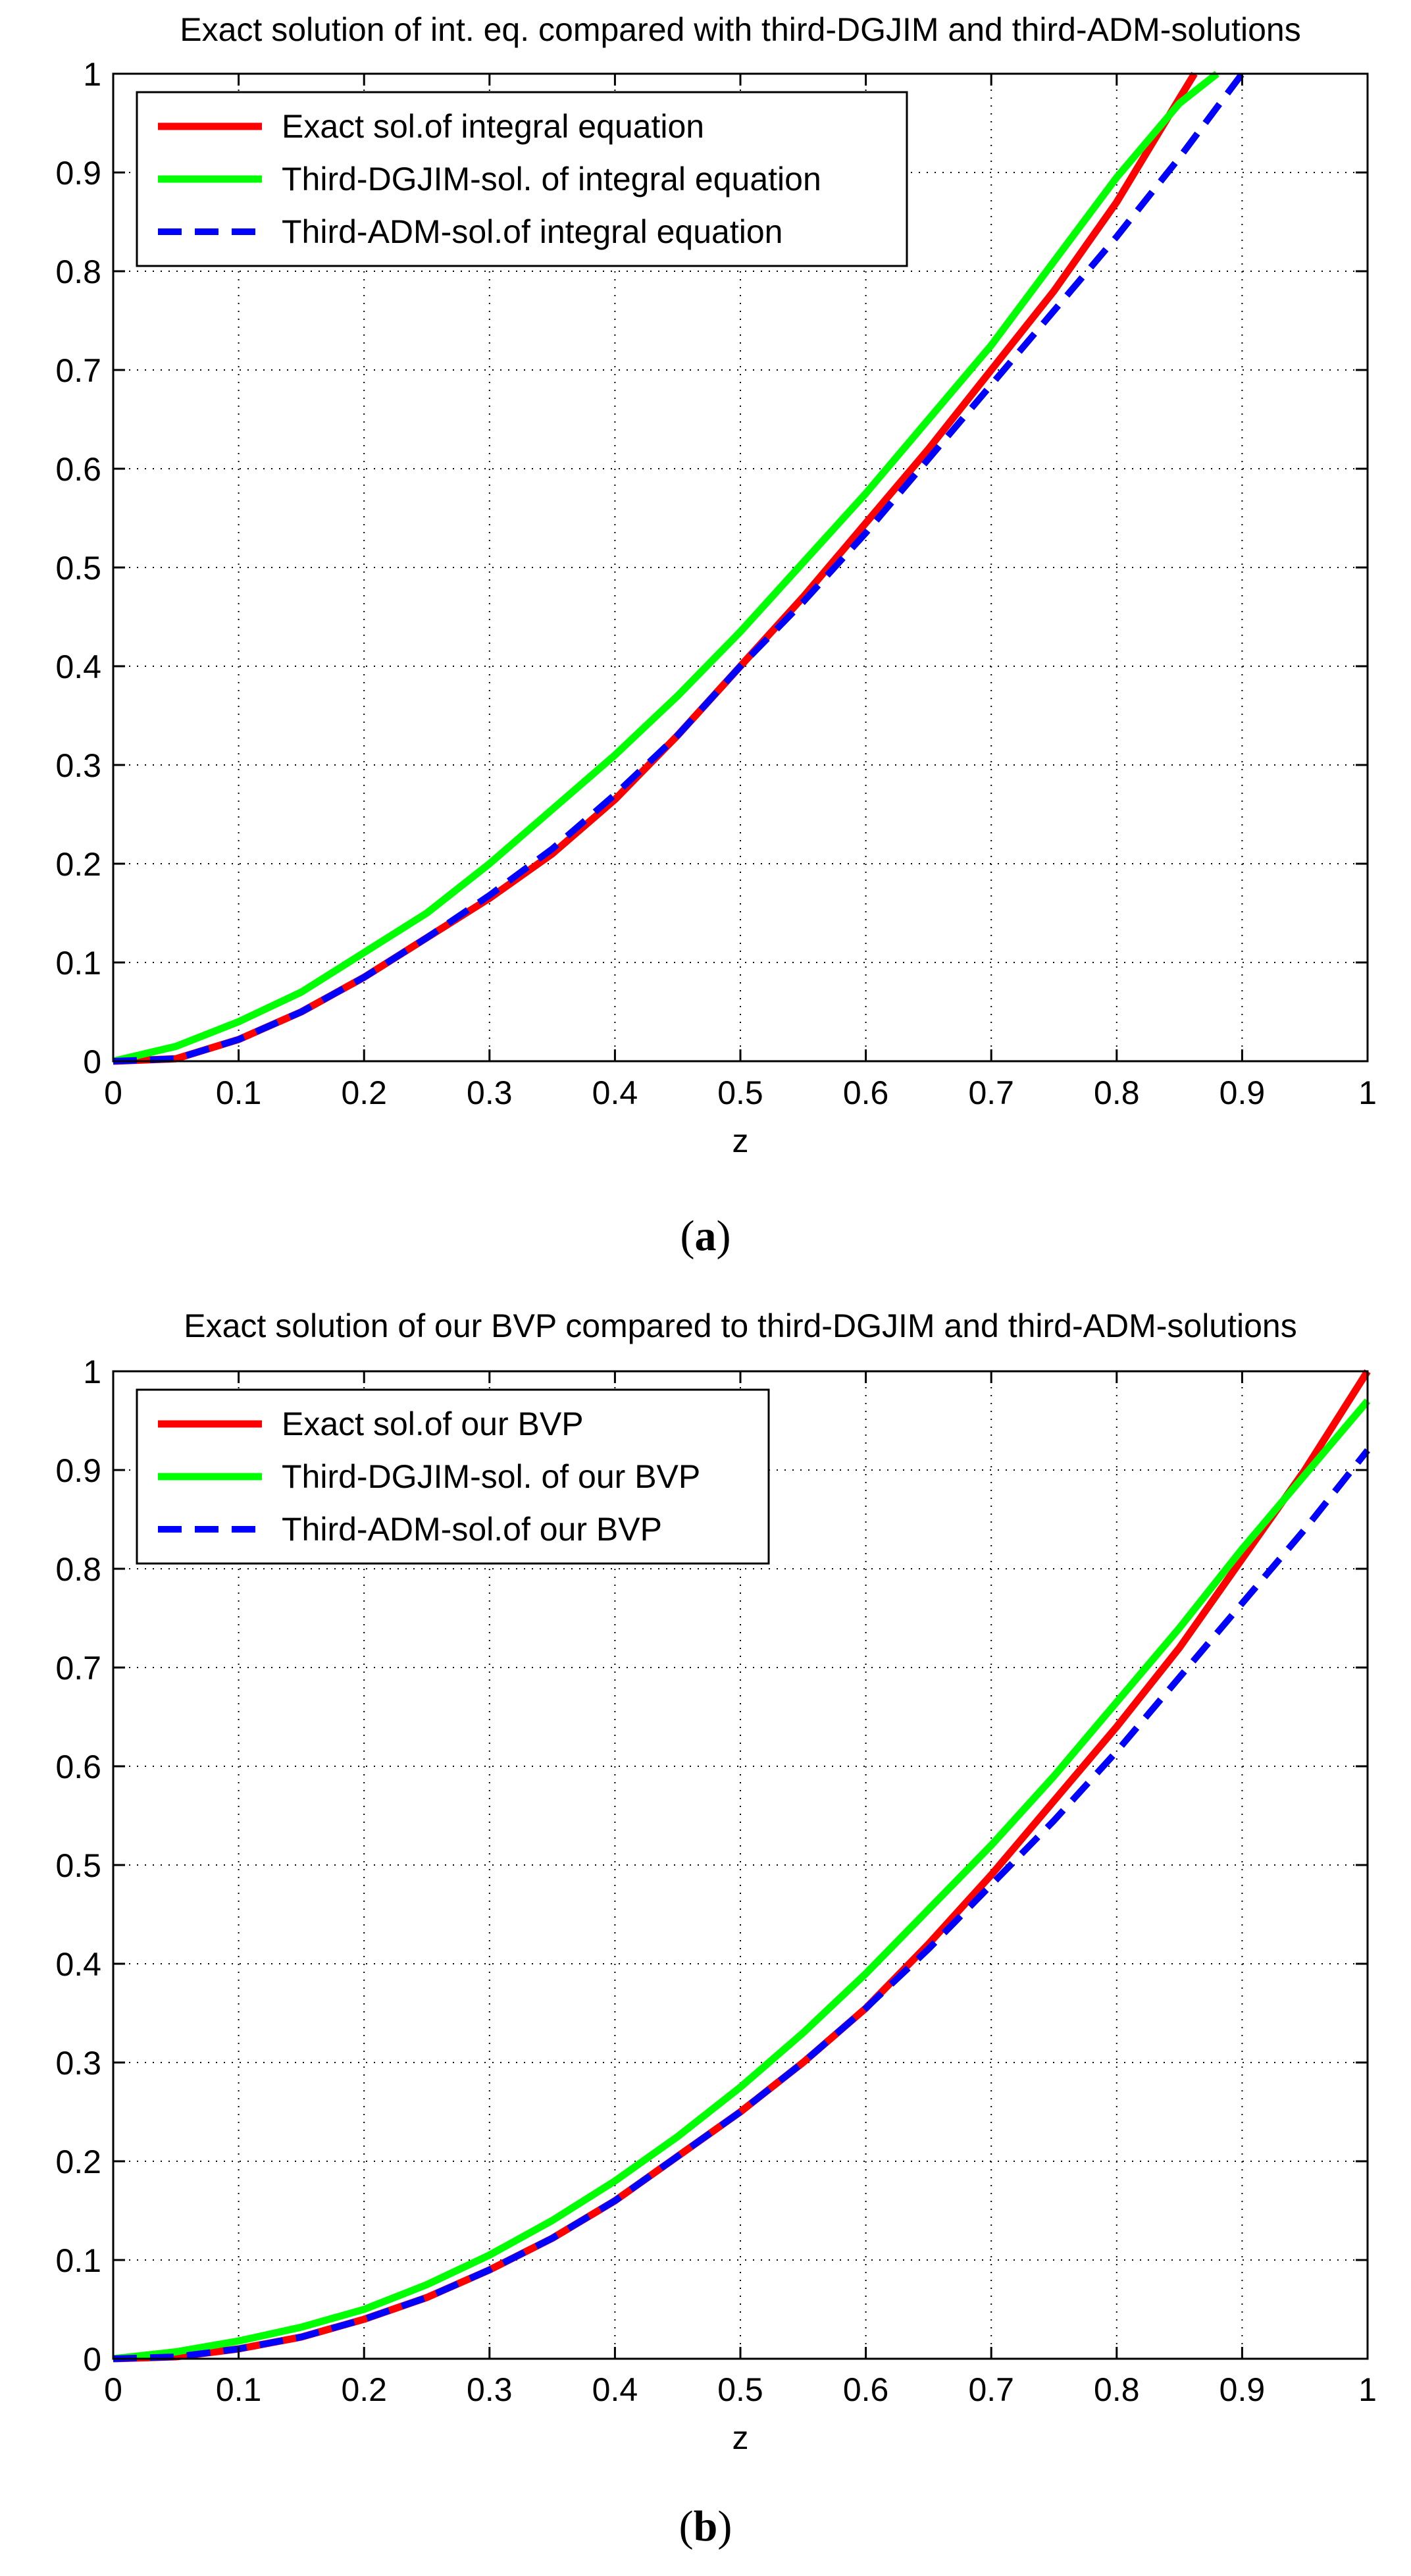  Describe the element at coordinates (532, 232) in the screenshot. I see `legend-label-3: Third-ADM-sol.of integral equation` at that location.